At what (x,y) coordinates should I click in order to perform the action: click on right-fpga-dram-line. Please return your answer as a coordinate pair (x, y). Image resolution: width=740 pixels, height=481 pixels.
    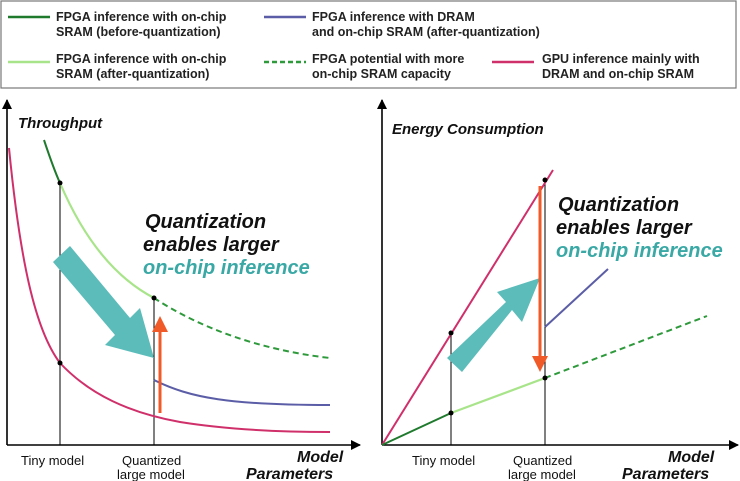
    Looking at the image, I should click on (576, 298).